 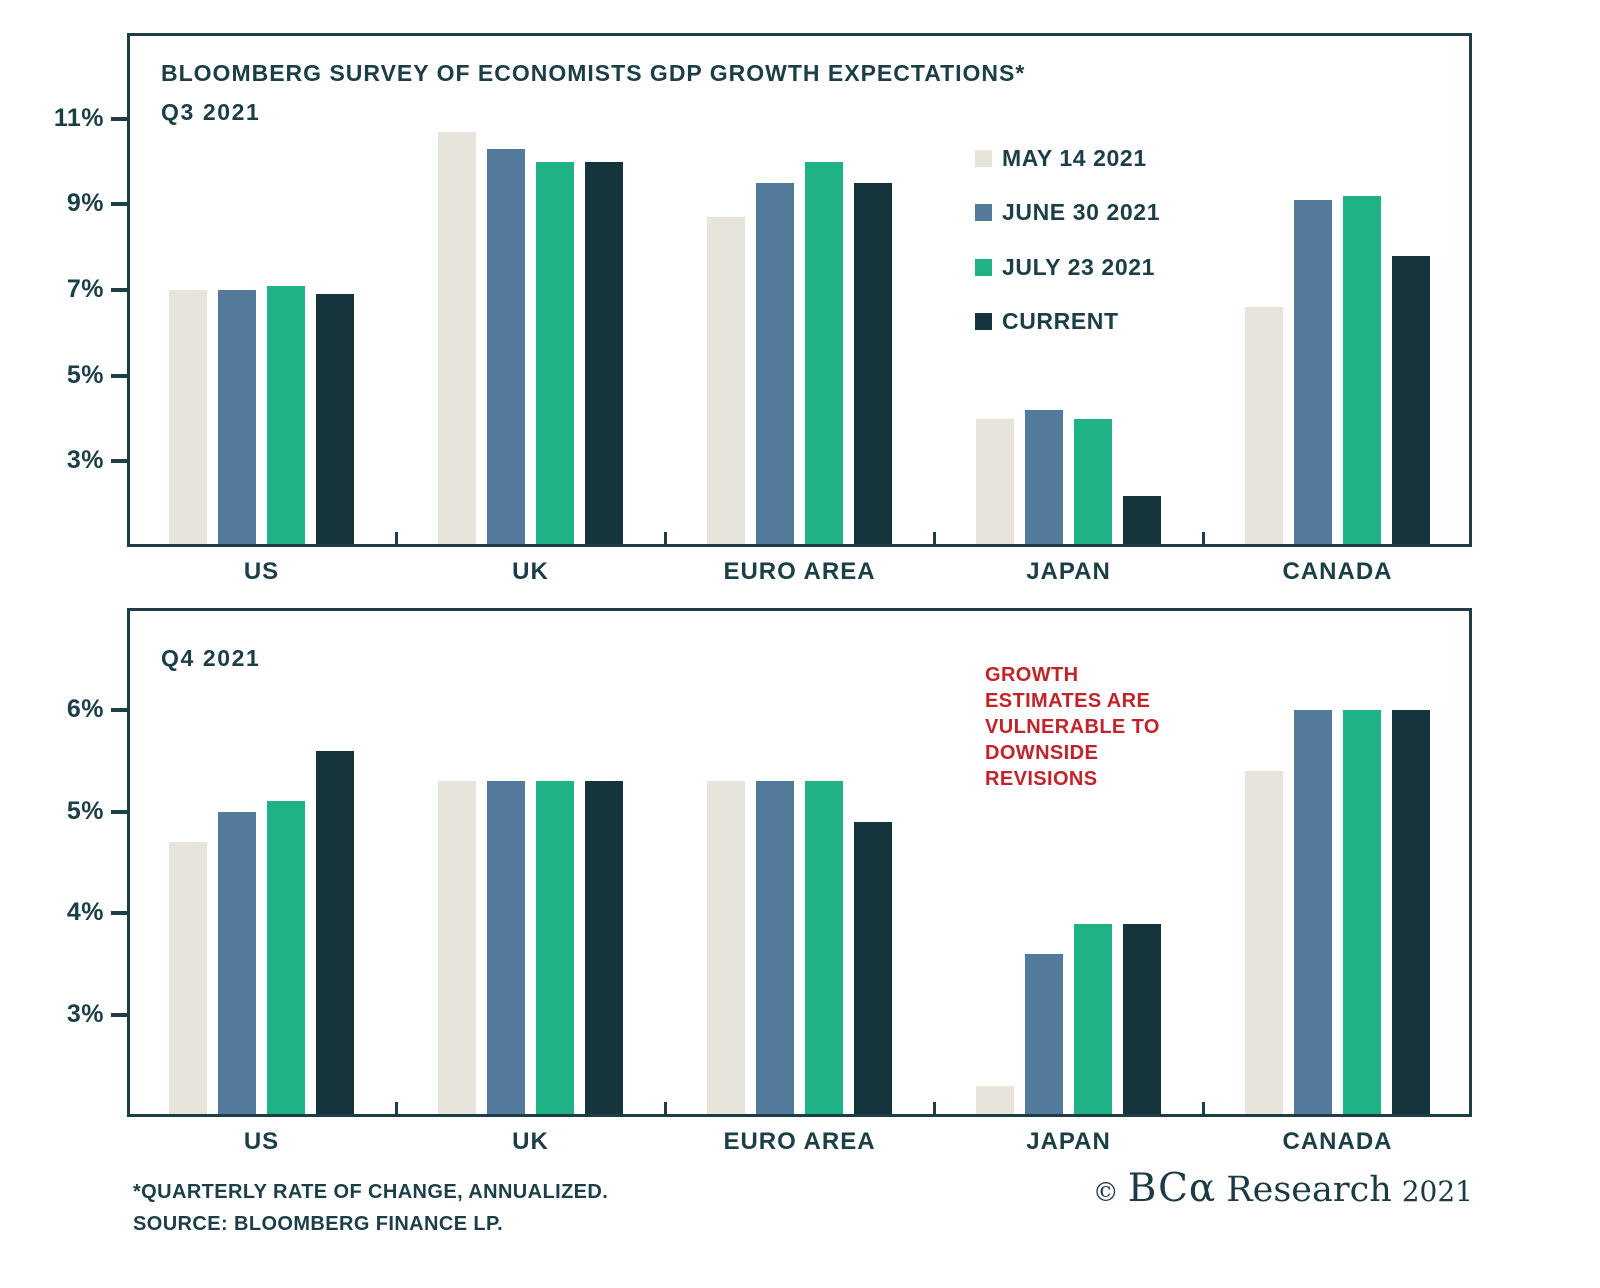 What do you see at coordinates (1172, 1188) in the screenshot?
I see `logo-brand-text: BCα` at bounding box center [1172, 1188].